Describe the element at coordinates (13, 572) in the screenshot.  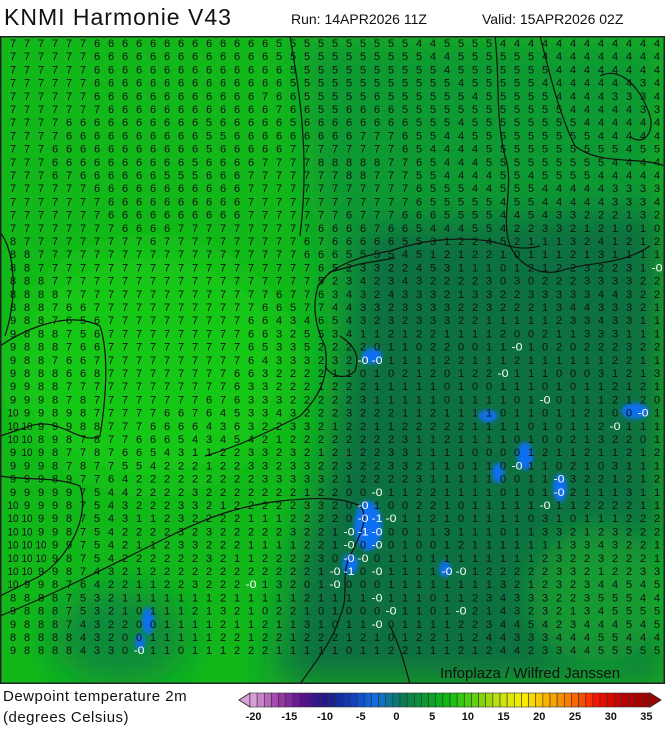
I see `grid-value: 10` at that location.